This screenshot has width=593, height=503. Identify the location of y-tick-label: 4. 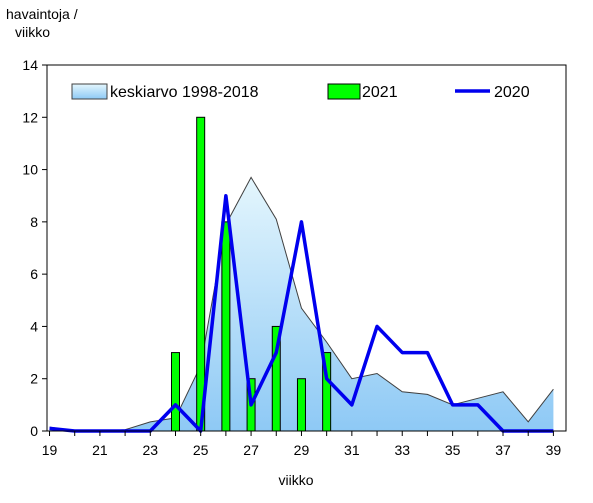
(34, 326).